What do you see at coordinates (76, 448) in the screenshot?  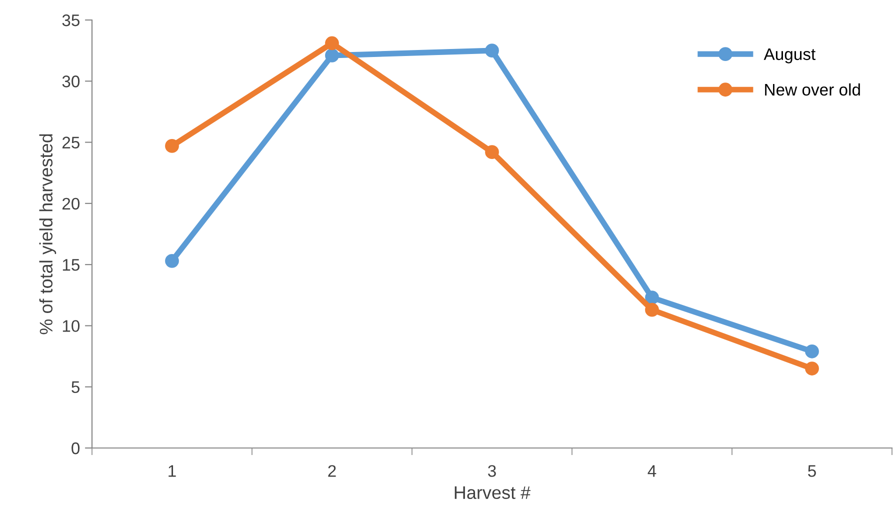 I see `y-tick-label: 0` at bounding box center [76, 448].